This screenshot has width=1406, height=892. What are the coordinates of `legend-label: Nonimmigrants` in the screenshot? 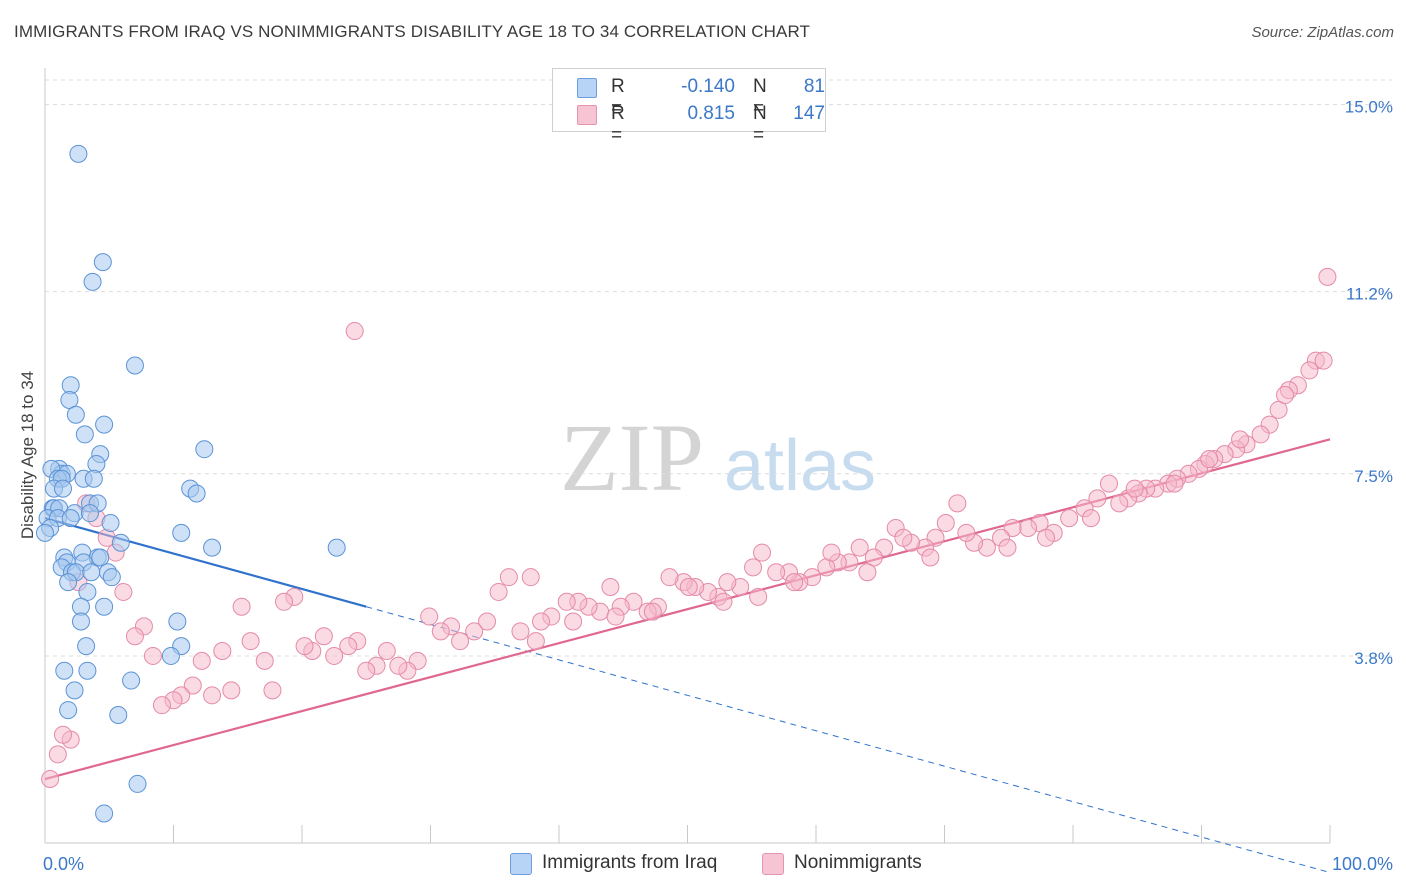 It's located at (858, 862).